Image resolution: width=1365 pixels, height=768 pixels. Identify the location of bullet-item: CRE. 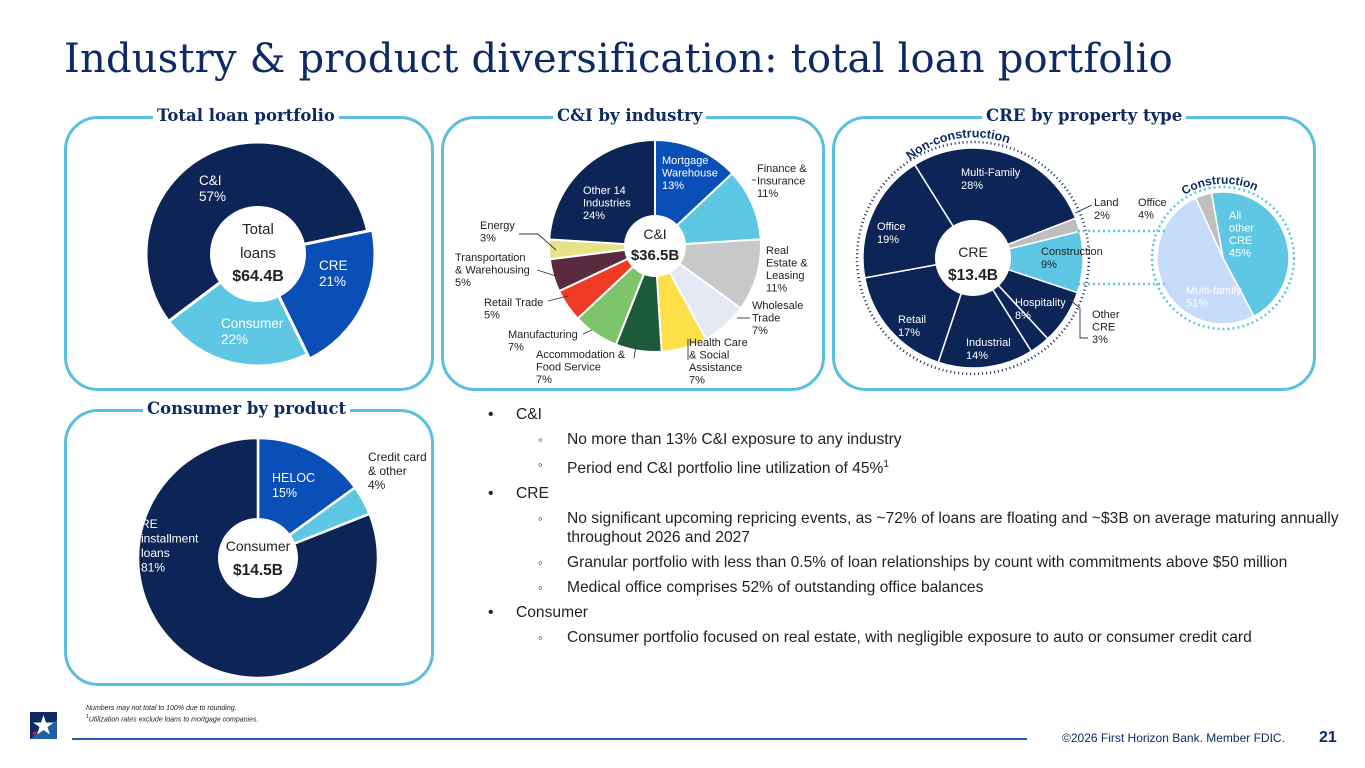
(918, 493).